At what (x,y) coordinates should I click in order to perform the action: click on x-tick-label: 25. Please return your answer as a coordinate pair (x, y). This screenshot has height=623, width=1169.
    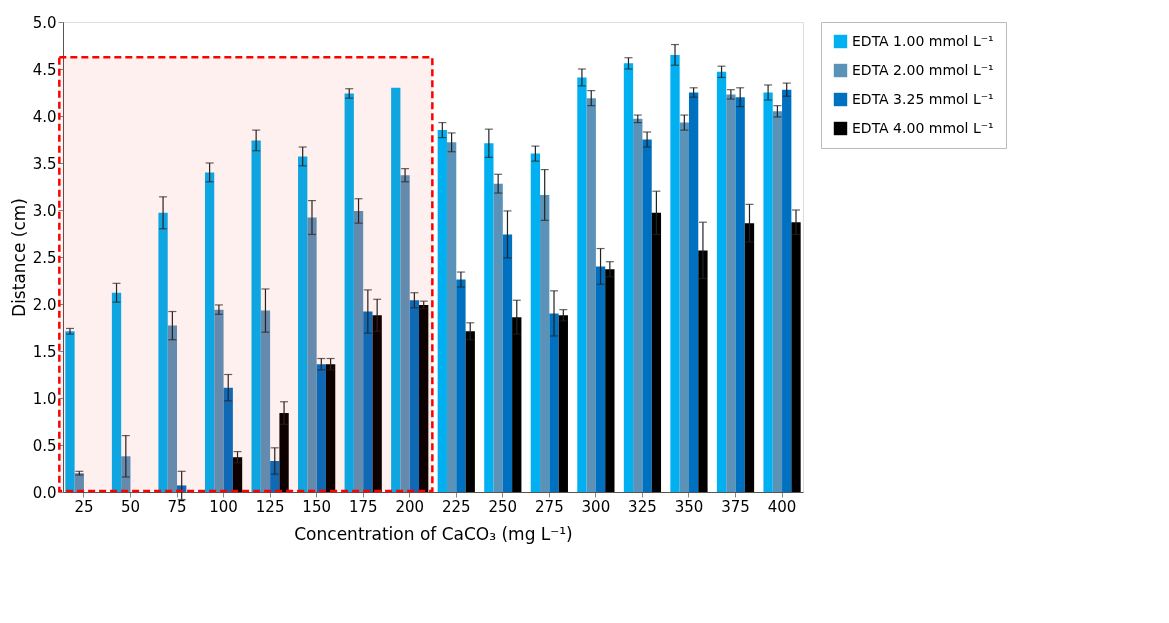
    Looking at the image, I should click on (84, 506).